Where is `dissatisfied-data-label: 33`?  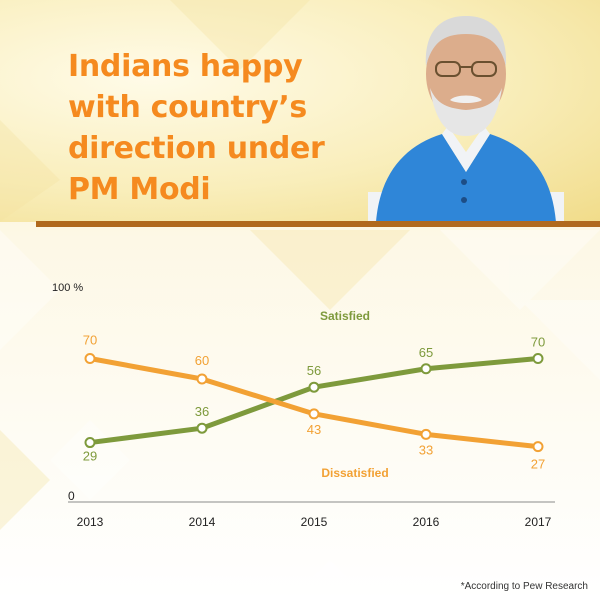
dissatisfied-data-label: 33 is located at coordinates (426, 449).